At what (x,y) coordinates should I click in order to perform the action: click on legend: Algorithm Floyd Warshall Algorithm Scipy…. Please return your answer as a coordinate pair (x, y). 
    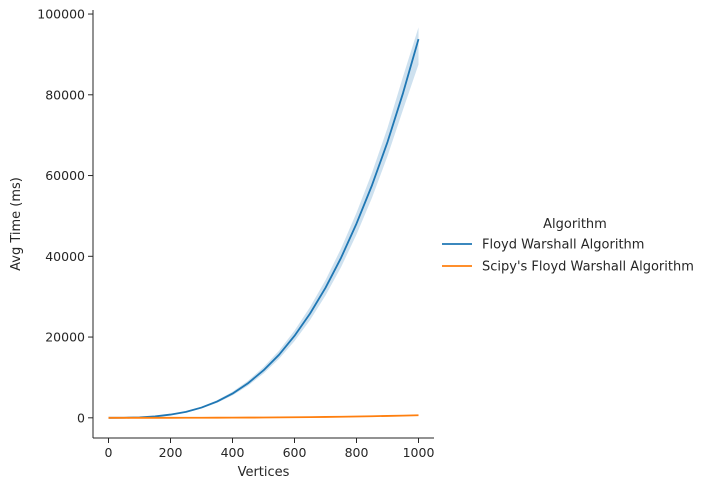
    Looking at the image, I should click on (568, 246).